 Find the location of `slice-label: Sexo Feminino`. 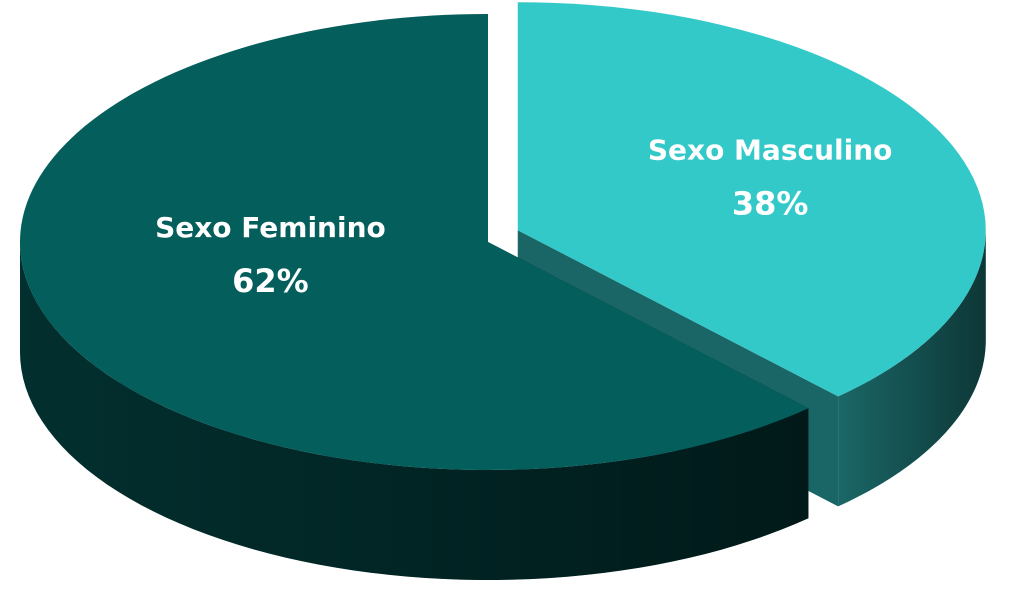

slice-label: Sexo Feminino is located at coordinates (270, 227).